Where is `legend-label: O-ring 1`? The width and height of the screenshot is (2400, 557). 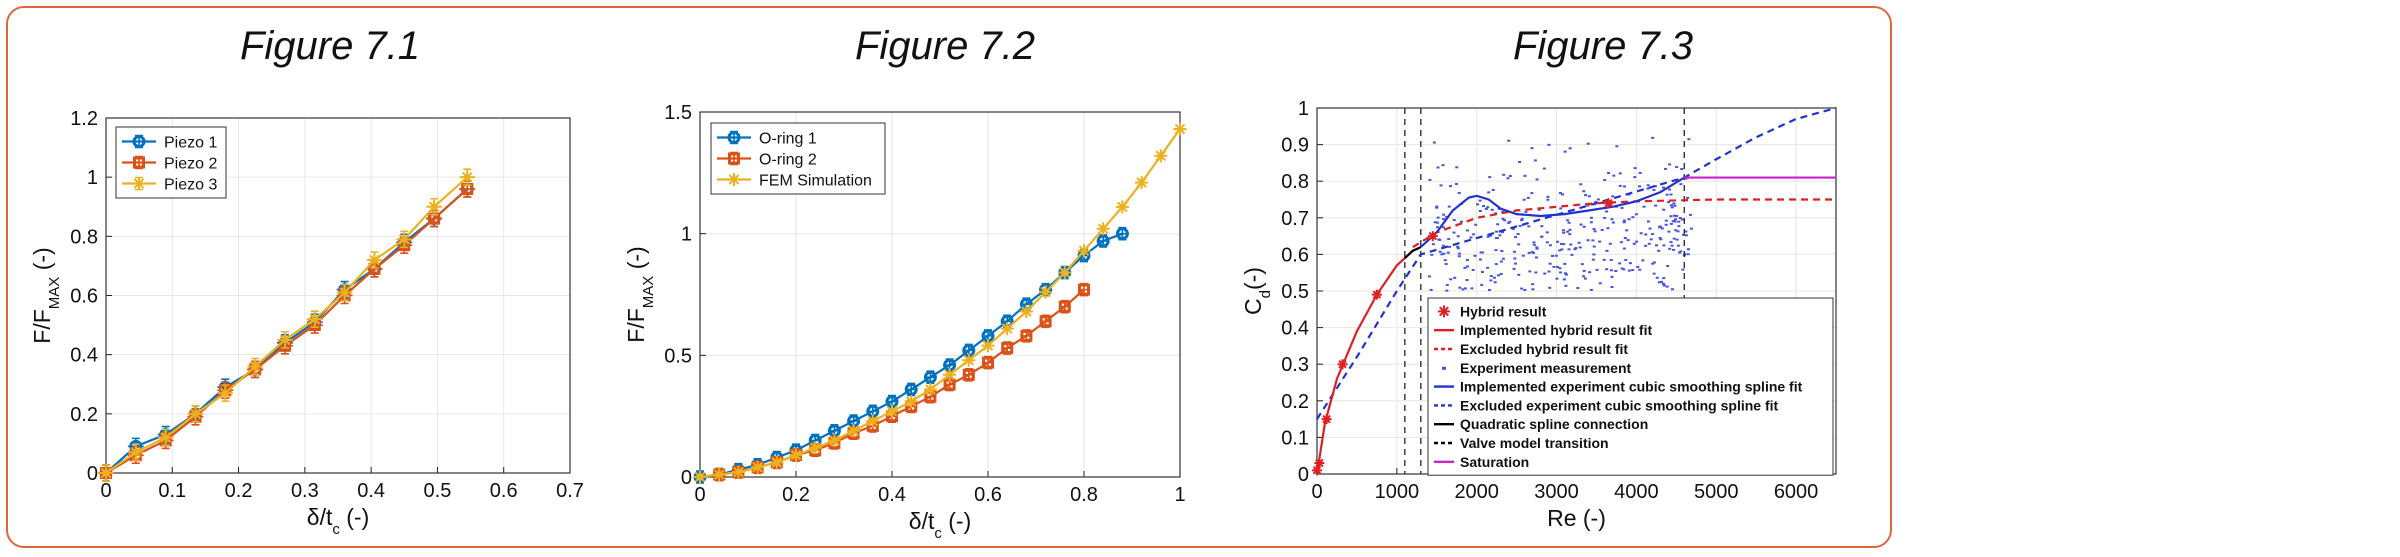 legend-label: O-ring 1 is located at coordinates (788, 139).